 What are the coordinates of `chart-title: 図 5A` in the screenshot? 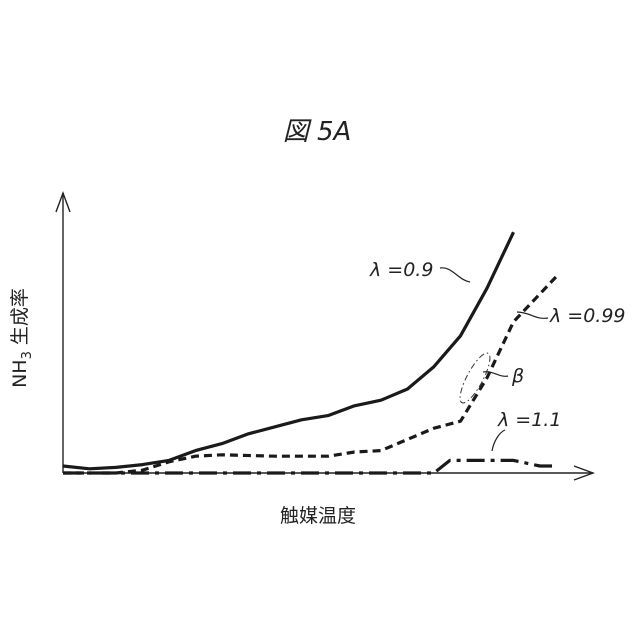 It's located at (317, 132).